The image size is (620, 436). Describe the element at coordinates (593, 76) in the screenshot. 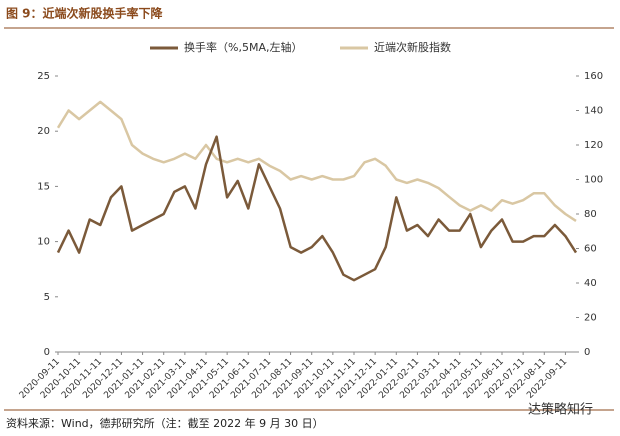

I see `y2-tick-label: 160` at that location.